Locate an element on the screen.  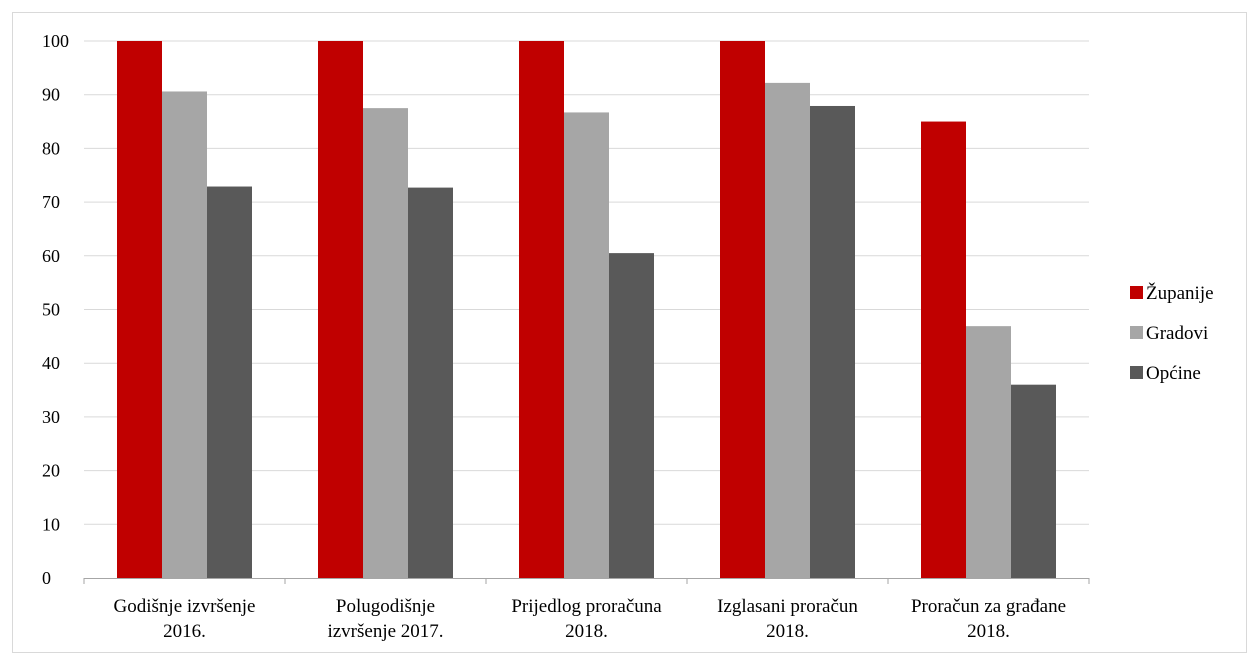
y-tick-label-10: 10 is located at coordinates (51, 524).